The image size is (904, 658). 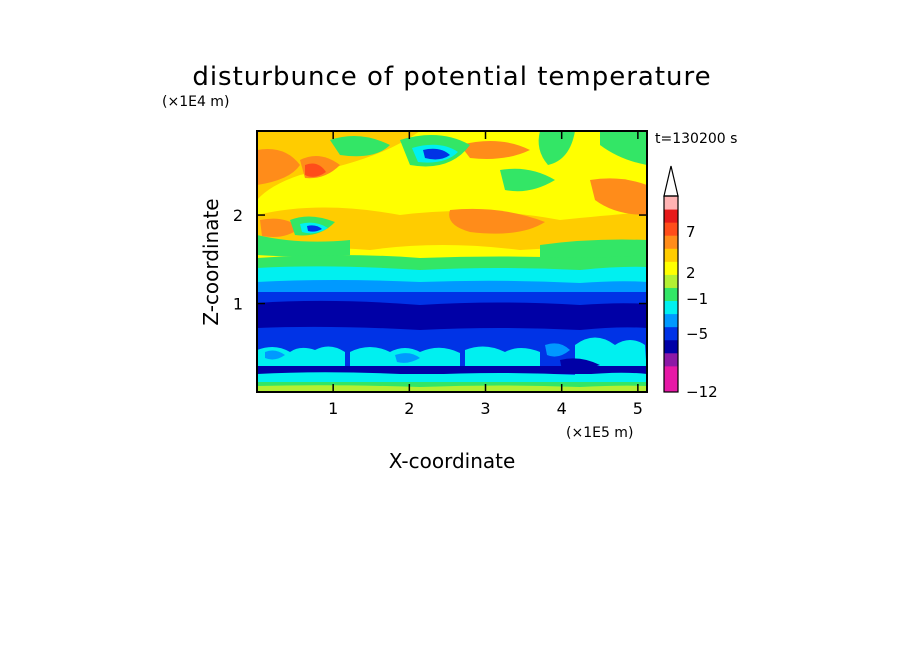 I want to click on x-tick-label: 3, so click(x=485, y=408).